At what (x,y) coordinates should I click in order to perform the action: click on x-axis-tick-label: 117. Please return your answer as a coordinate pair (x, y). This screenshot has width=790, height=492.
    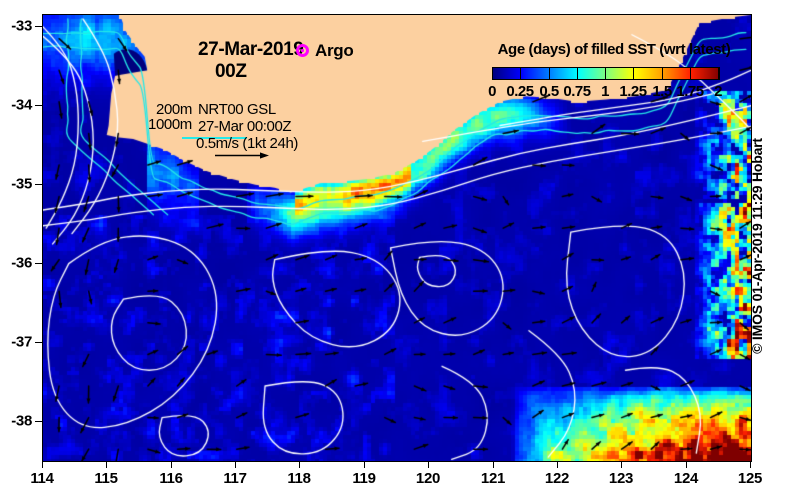
    Looking at the image, I should click on (235, 478).